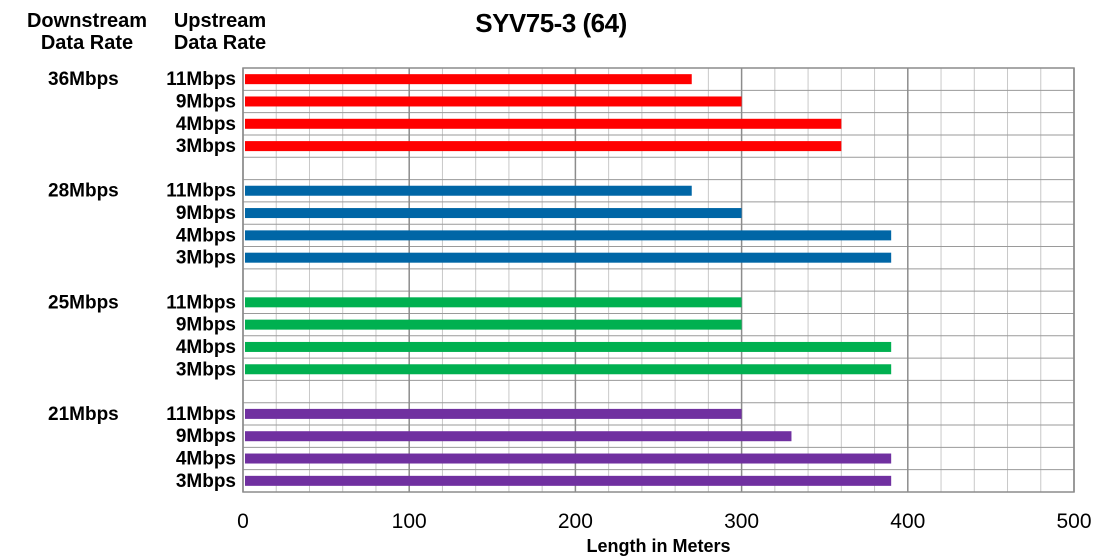 The height and width of the screenshot is (556, 1102). What do you see at coordinates (658, 546) in the screenshot?
I see `x-axis-label: Length in Meters` at bounding box center [658, 546].